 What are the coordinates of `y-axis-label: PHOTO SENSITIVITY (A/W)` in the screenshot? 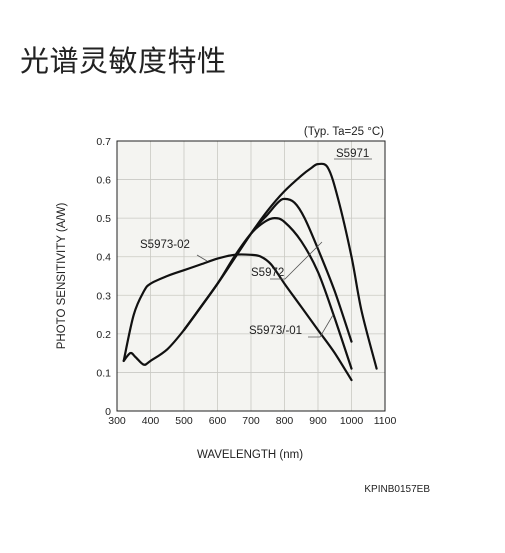 It's located at (62, 276).